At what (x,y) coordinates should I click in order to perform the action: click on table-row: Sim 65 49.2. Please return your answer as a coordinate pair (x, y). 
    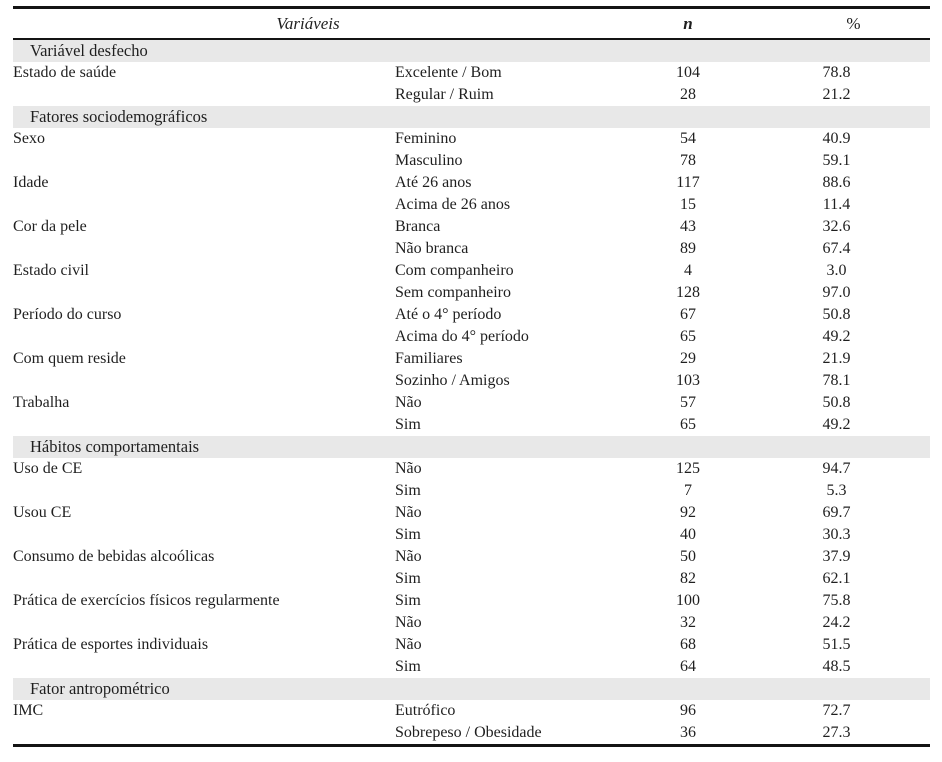
    Looking at the image, I should click on (471, 425).